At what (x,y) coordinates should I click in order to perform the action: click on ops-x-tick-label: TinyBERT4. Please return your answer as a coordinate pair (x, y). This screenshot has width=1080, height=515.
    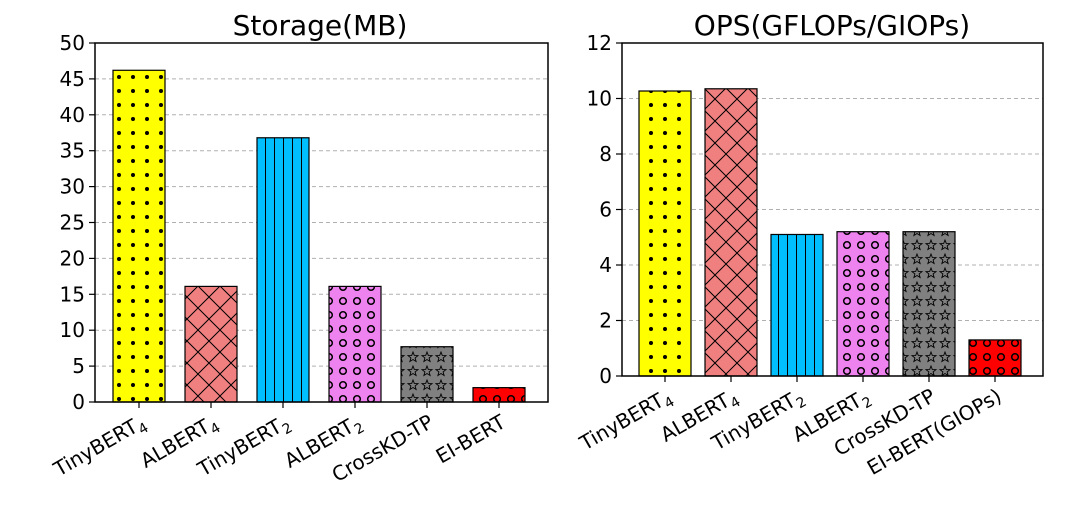
    Looking at the image, I should click on (626, 422).